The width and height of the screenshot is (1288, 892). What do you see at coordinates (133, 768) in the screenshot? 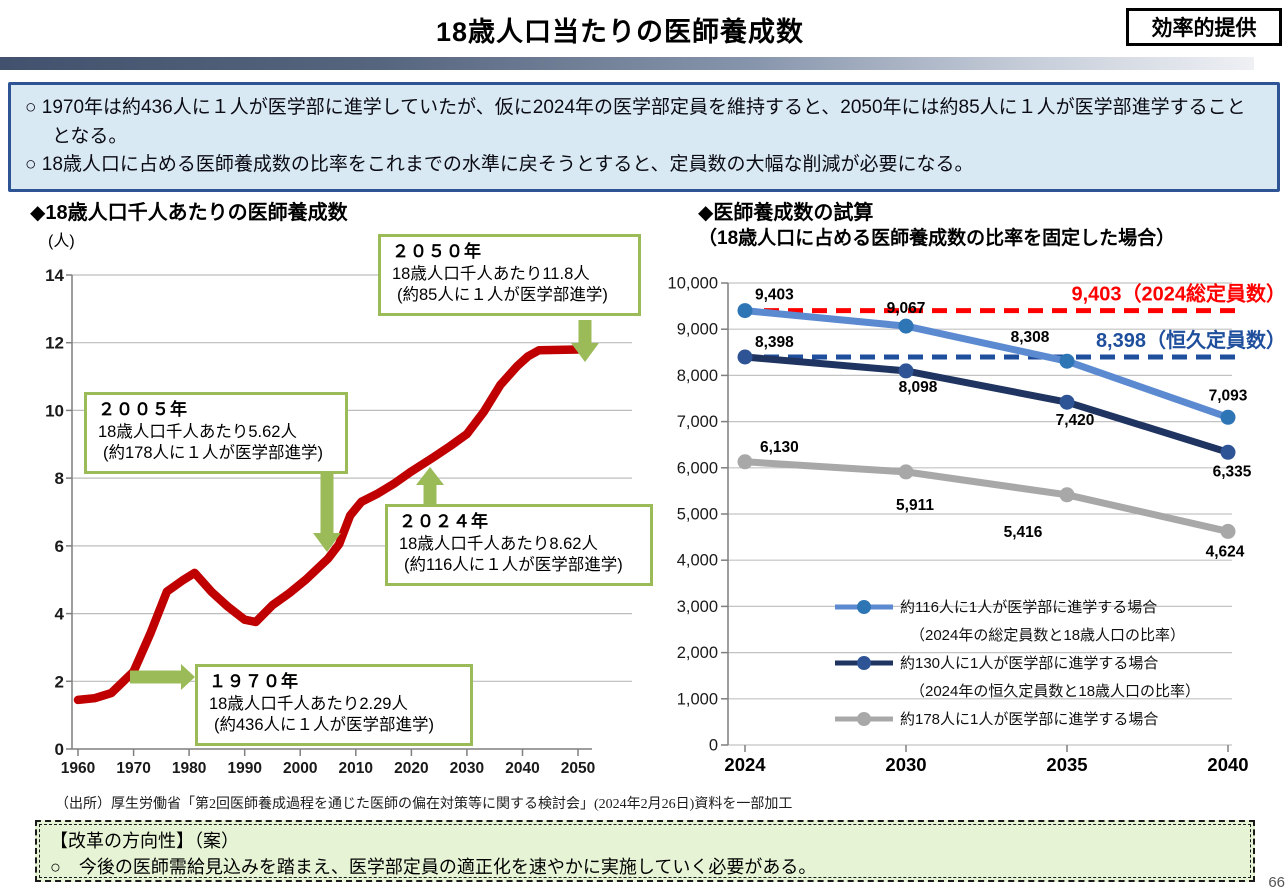
I see `svg-text: 1970` at bounding box center [133, 768].